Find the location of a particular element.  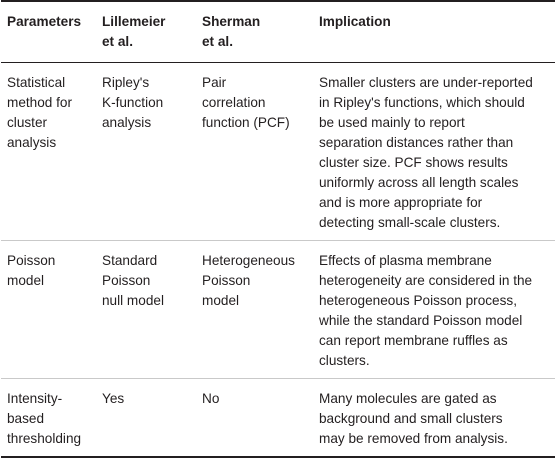

cell-lillemeier: Standard Poisson null model is located at coordinates (146, 309).